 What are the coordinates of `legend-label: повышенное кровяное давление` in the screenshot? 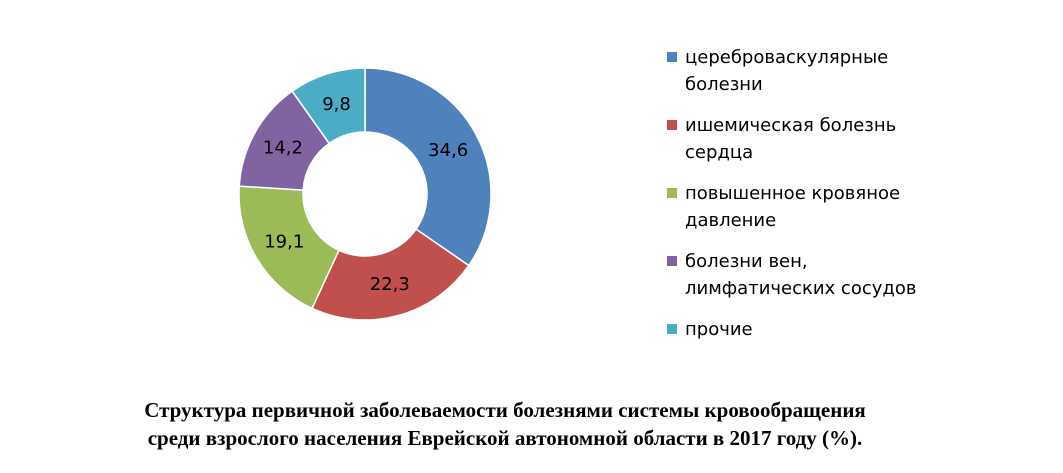 It's located at (793, 207).